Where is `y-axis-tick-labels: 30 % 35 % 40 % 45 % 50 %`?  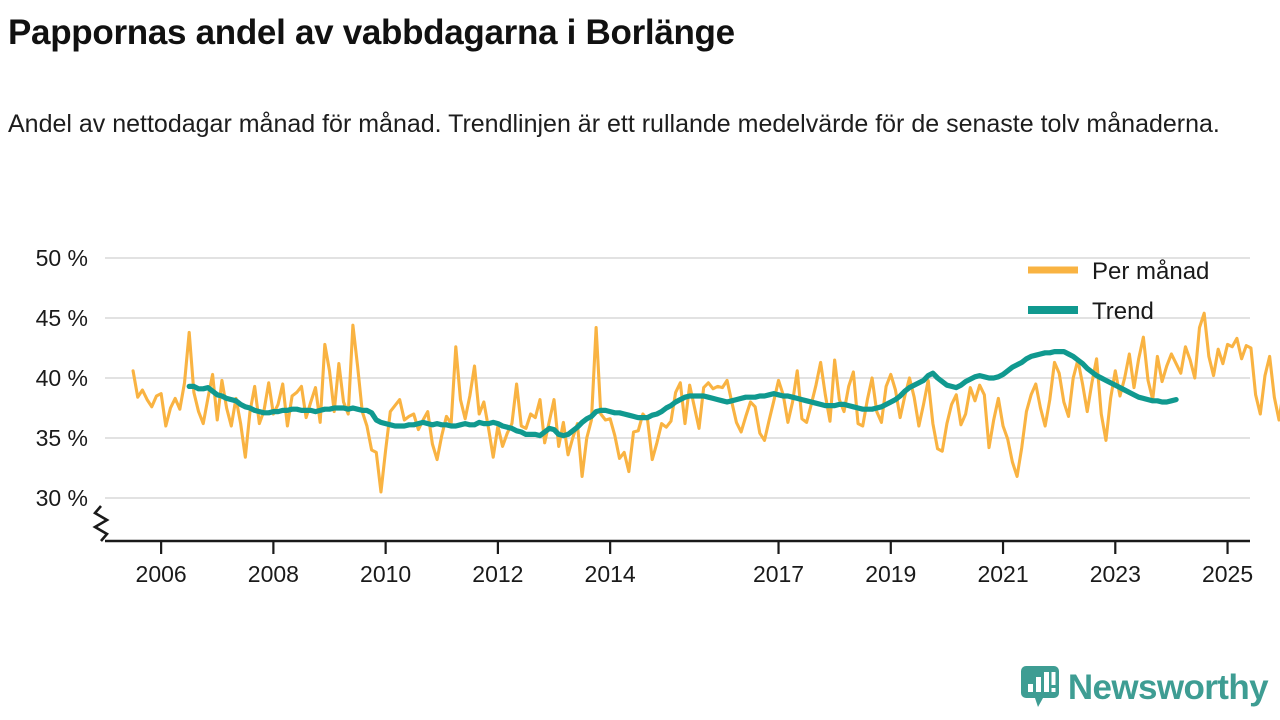 y-axis-tick-labels: 30 % 35 % 40 % 45 % 50 % is located at coordinates (62, 378).